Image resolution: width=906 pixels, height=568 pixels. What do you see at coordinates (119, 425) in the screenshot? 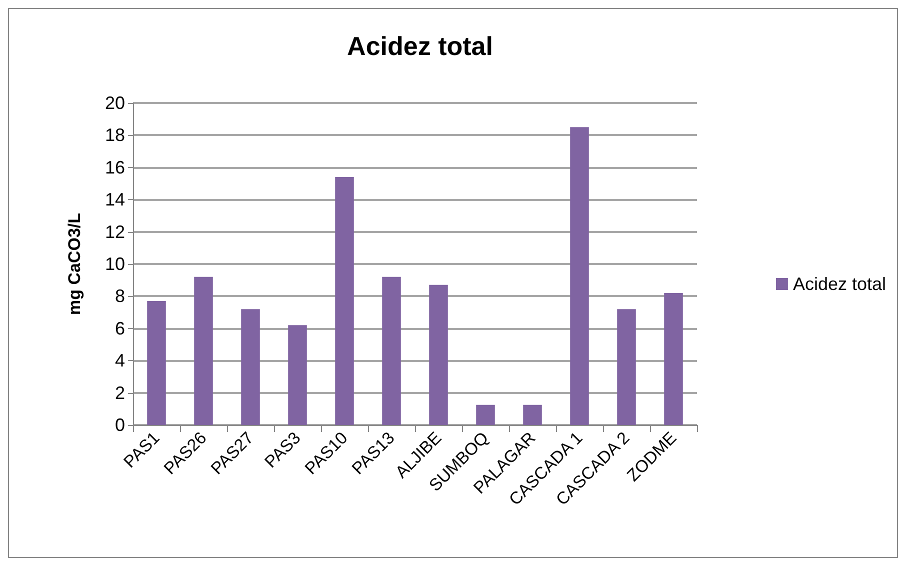
I see `y-tick-label: 0` at bounding box center [119, 425].